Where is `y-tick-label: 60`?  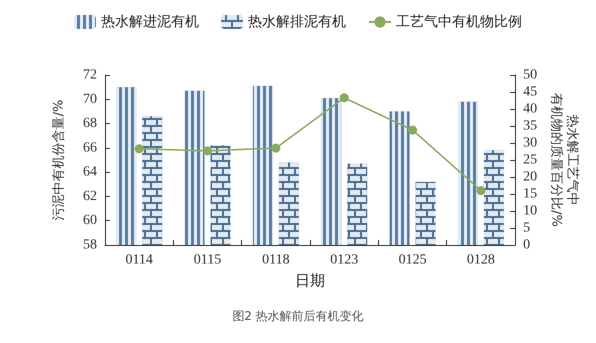
y-tick-label: 60 is located at coordinates (90, 220).